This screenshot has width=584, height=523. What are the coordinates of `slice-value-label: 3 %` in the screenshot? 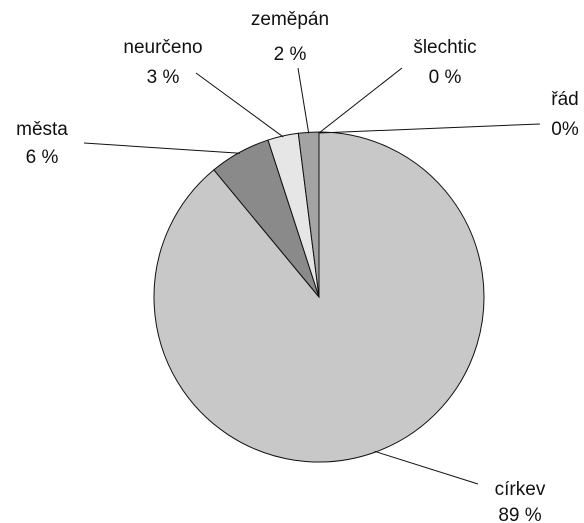 It's located at (163, 77).